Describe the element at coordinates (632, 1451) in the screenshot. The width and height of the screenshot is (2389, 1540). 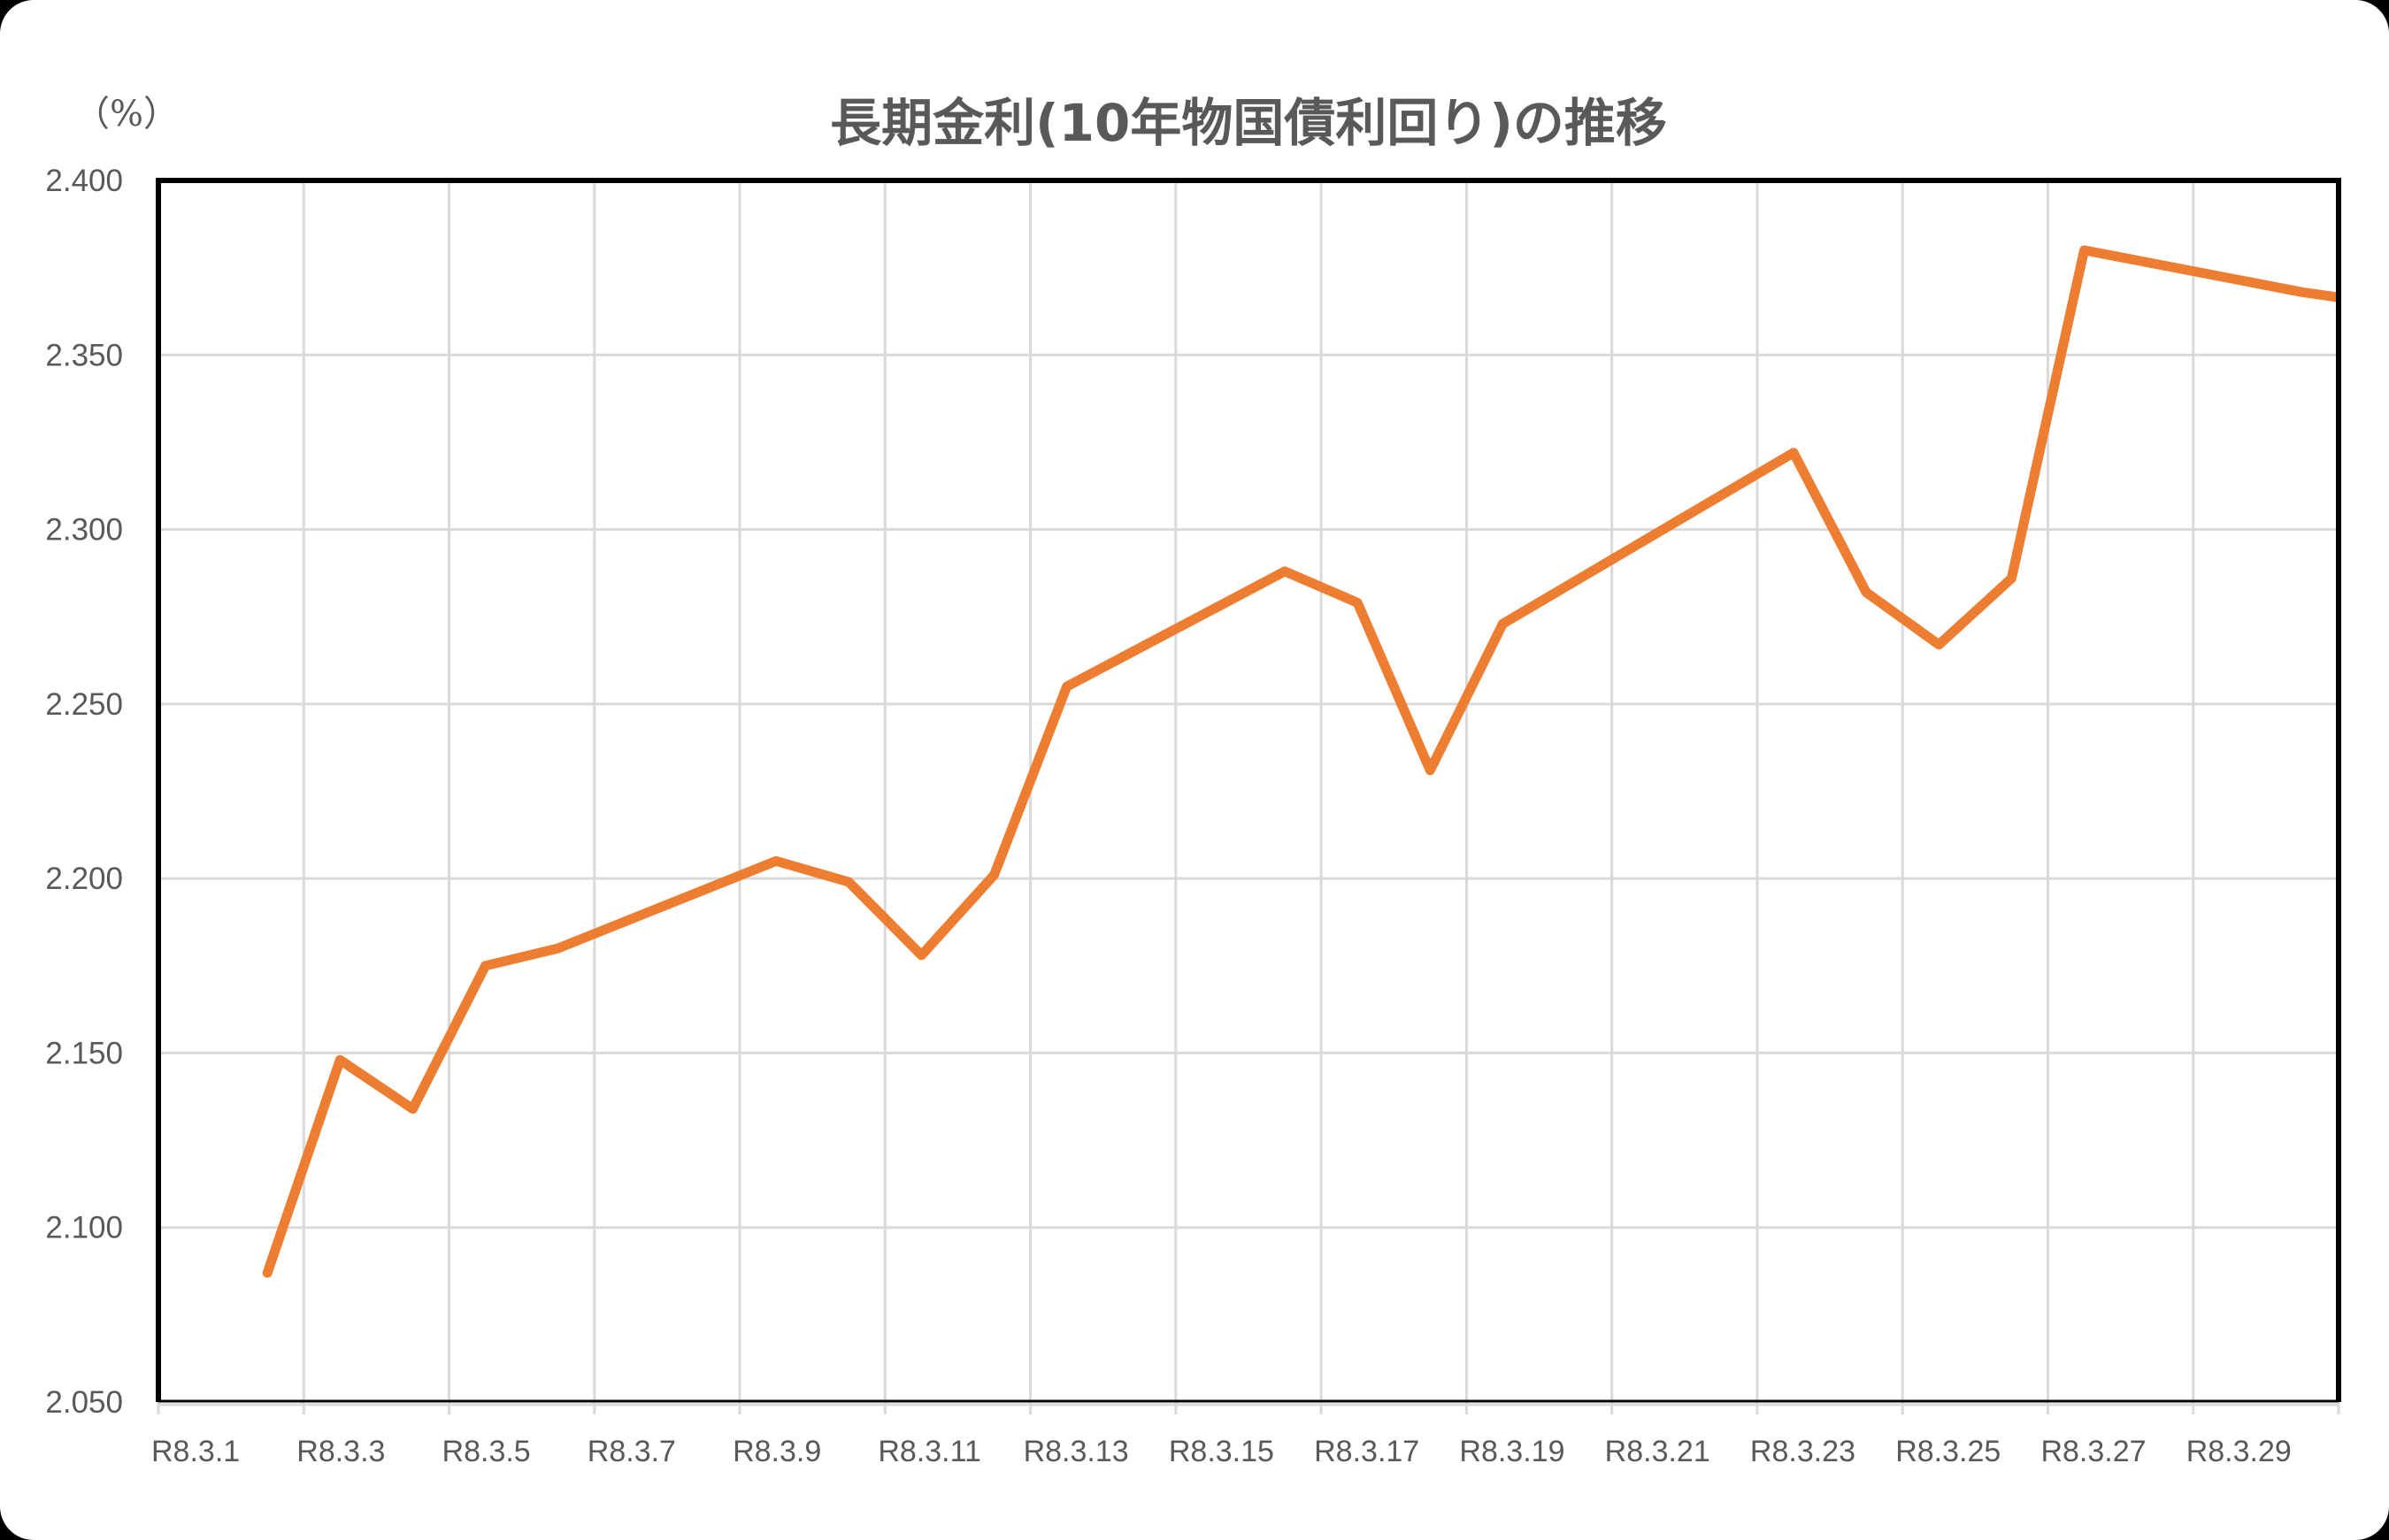
I see `x-tick-label: R8.3.7` at that location.